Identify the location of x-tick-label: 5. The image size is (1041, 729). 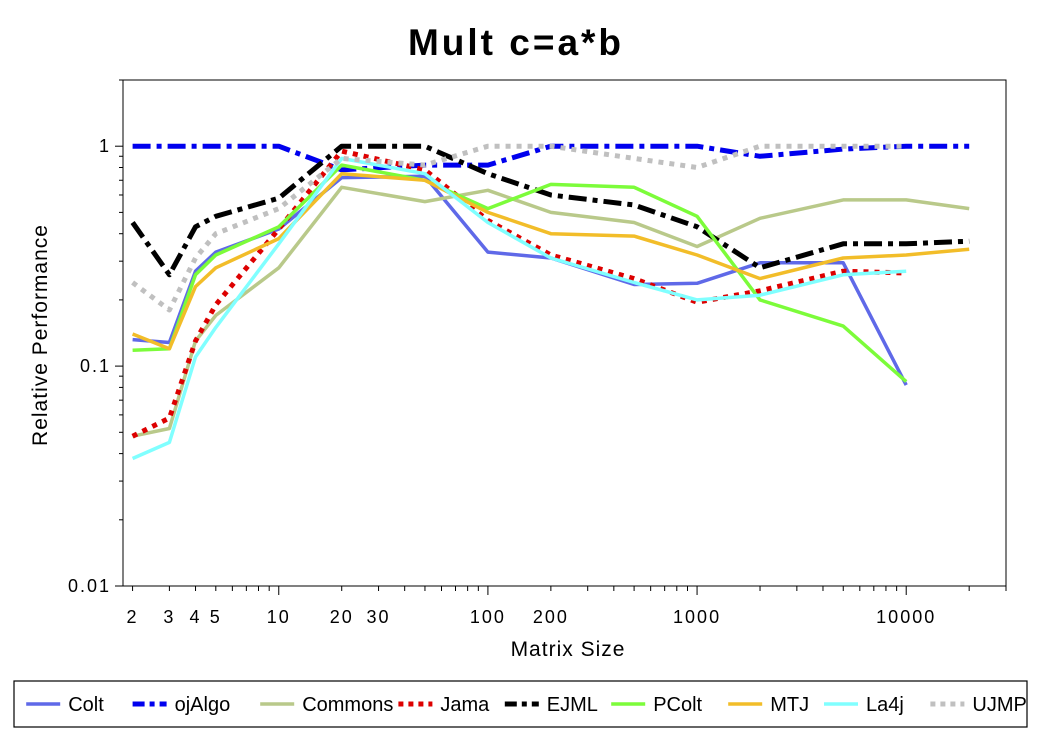
(216, 617).